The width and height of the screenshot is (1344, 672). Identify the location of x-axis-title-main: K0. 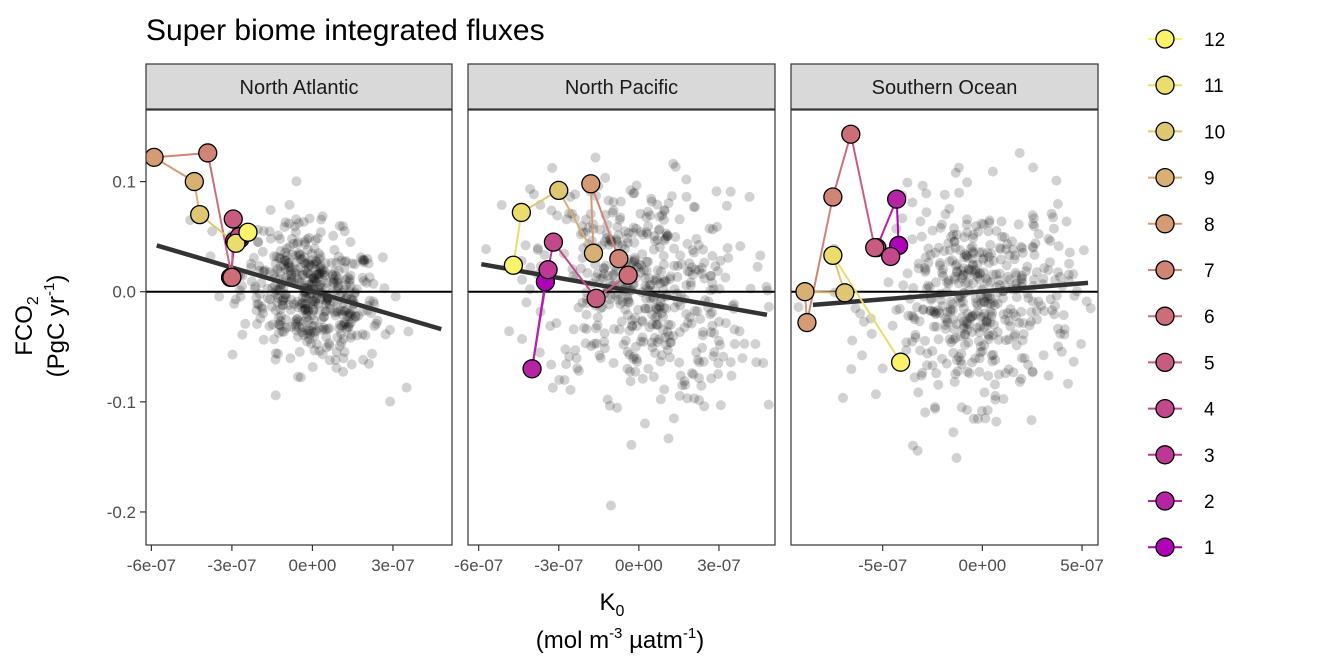
(612, 604).